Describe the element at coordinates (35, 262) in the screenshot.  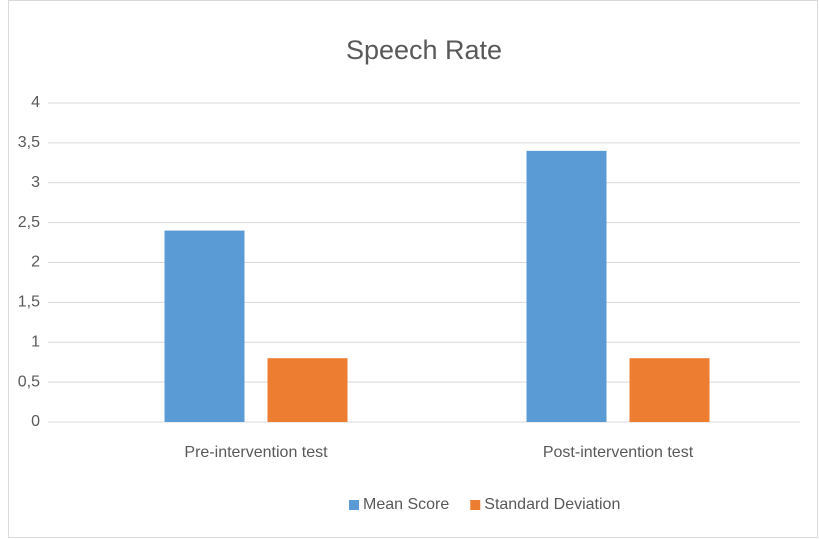
I see `y-tick-label: 2` at that location.